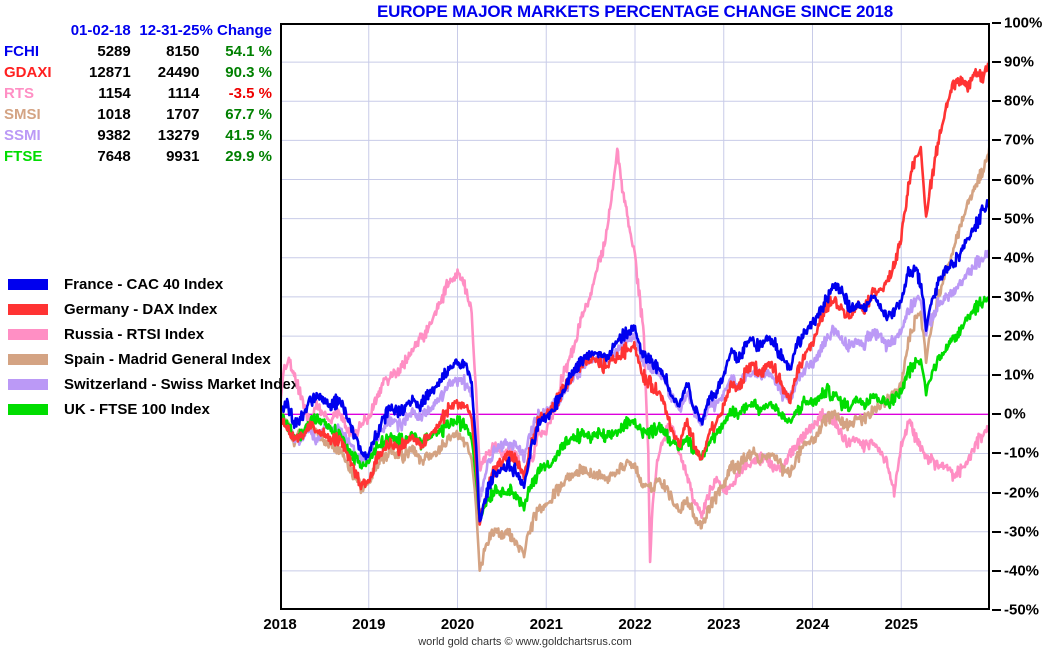 Image resolution: width=1050 pixels, height=650 pixels. What do you see at coordinates (114, 135) in the screenshot?
I see `row-start-value: 9382` at bounding box center [114, 135].